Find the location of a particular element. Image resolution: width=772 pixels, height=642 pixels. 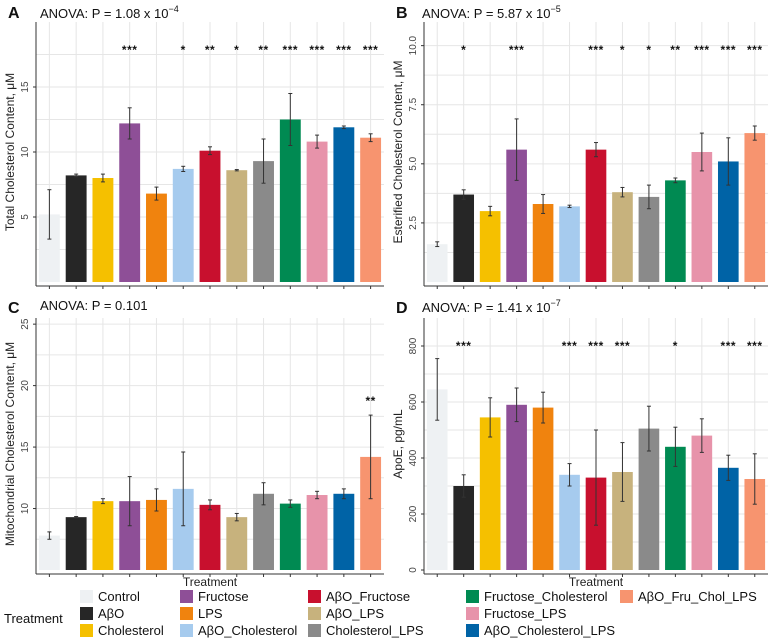

legend-item: Fructose is located at coordinates (214, 596).